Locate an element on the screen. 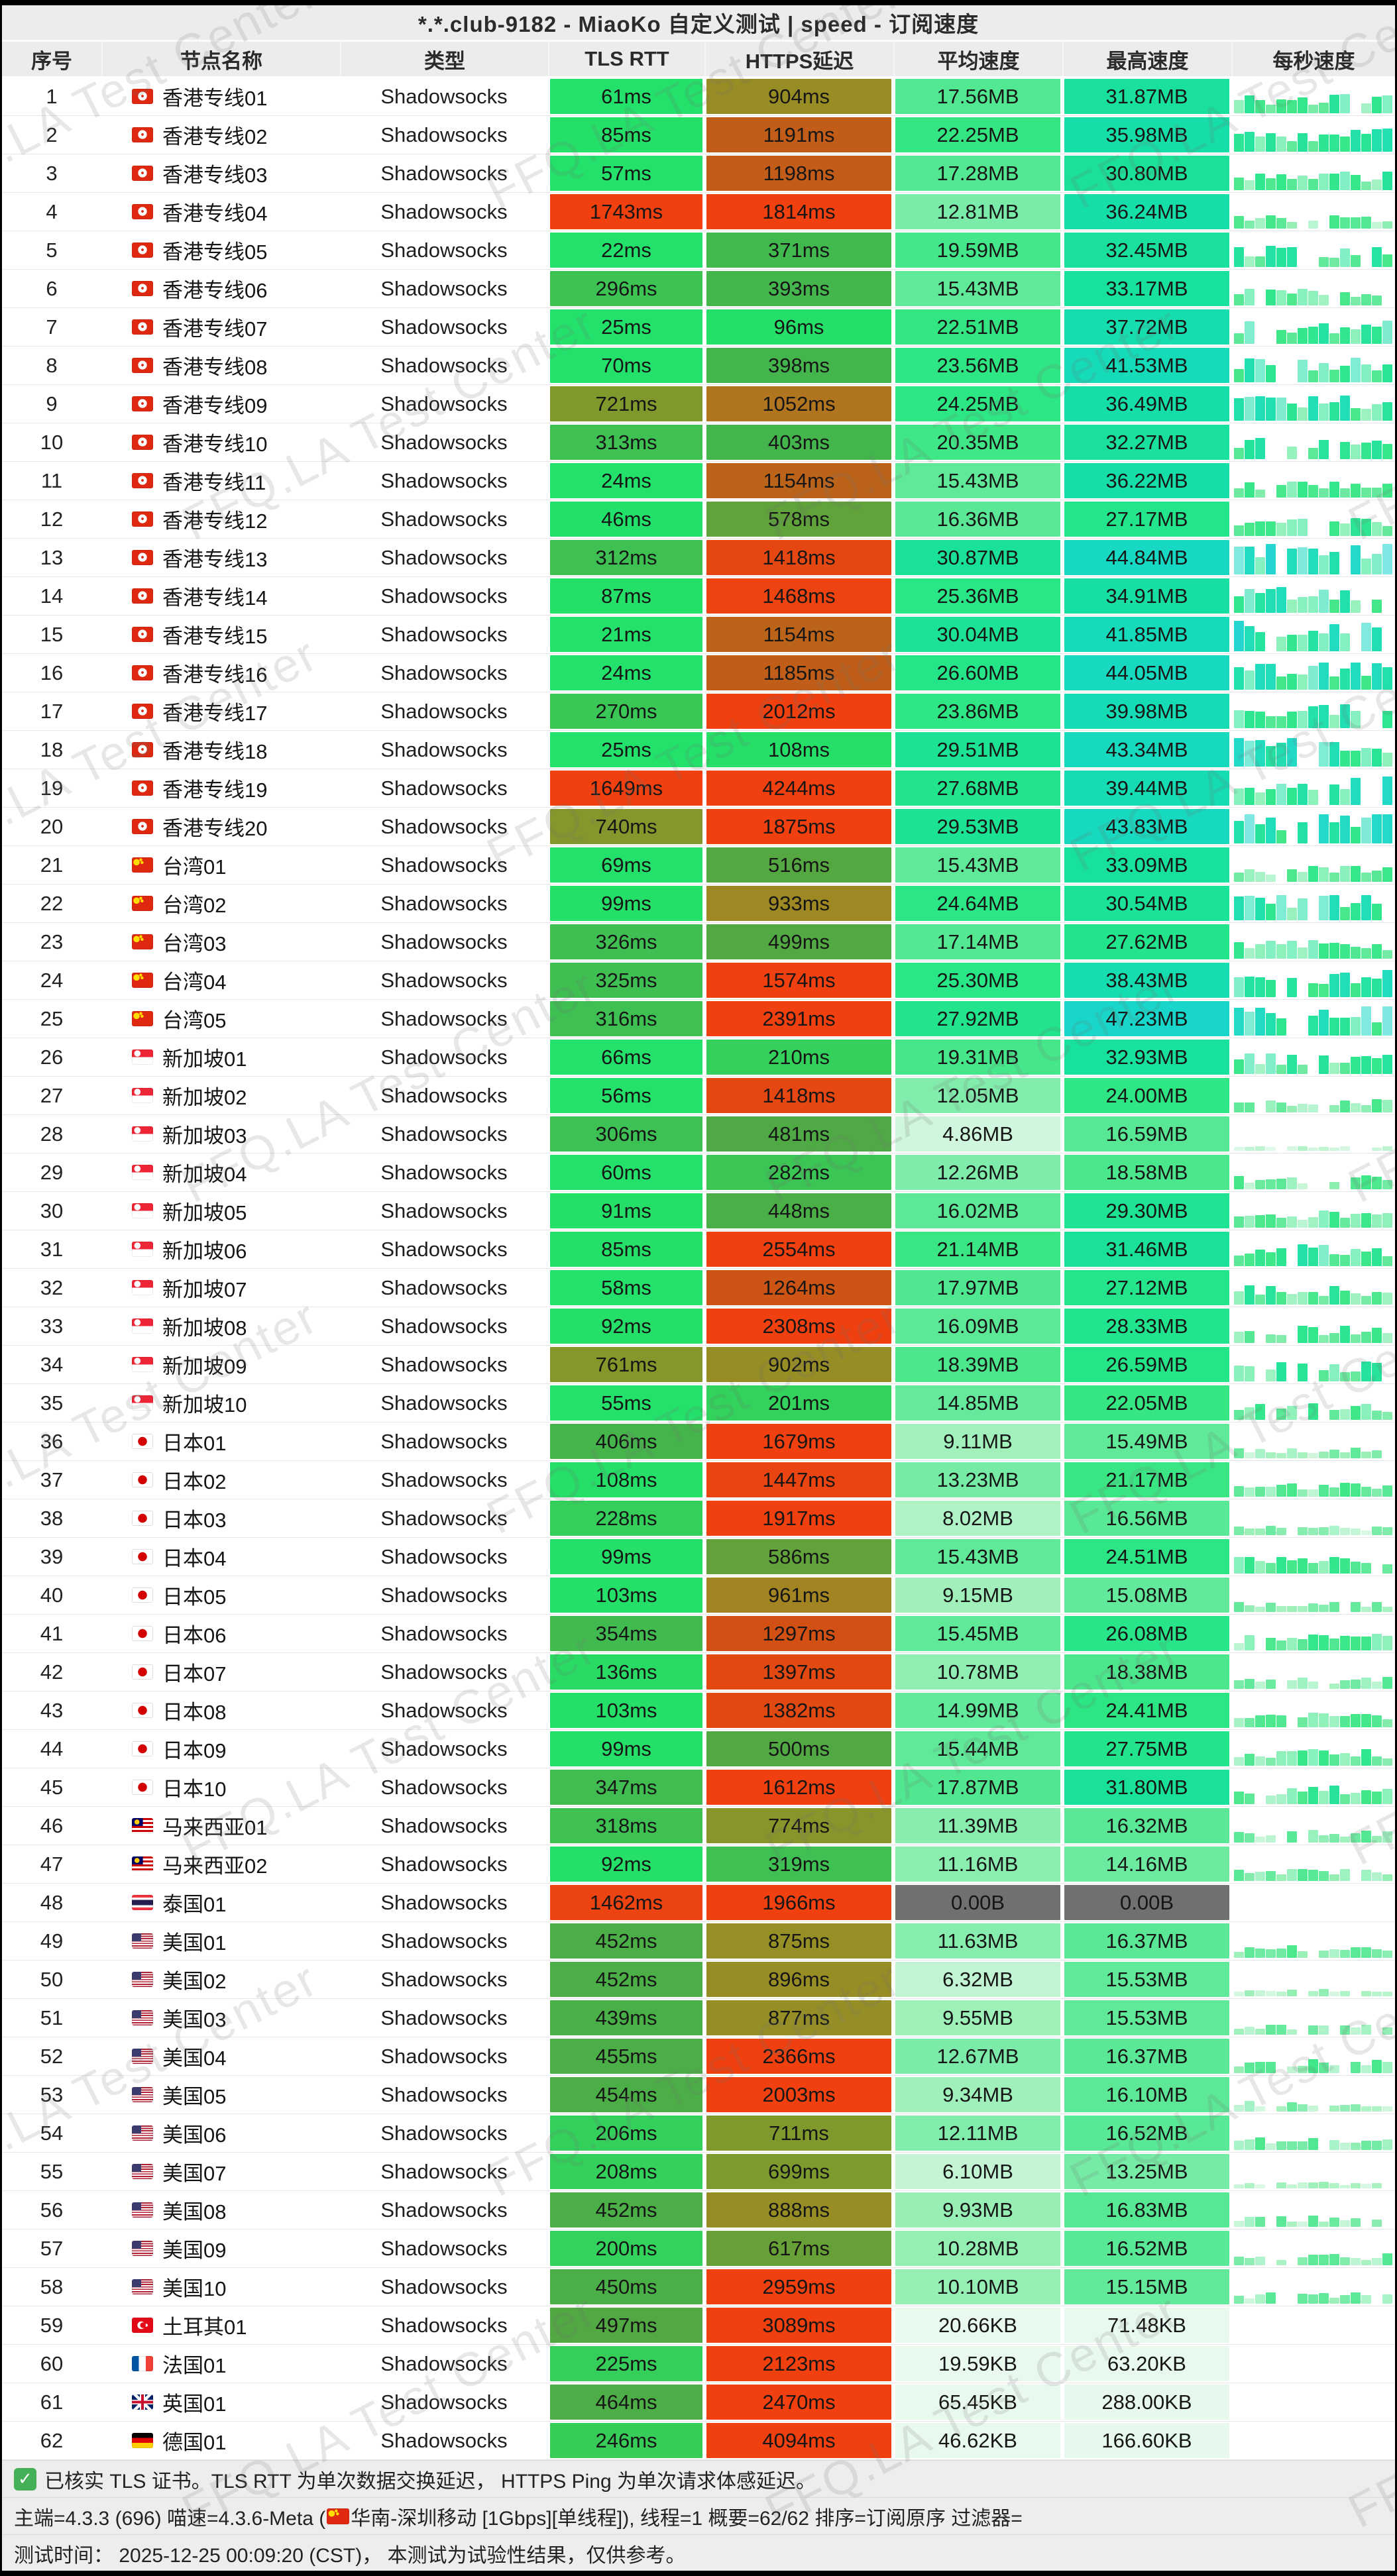  max-speed-cell: 27.75MB is located at coordinates (1146, 1749).